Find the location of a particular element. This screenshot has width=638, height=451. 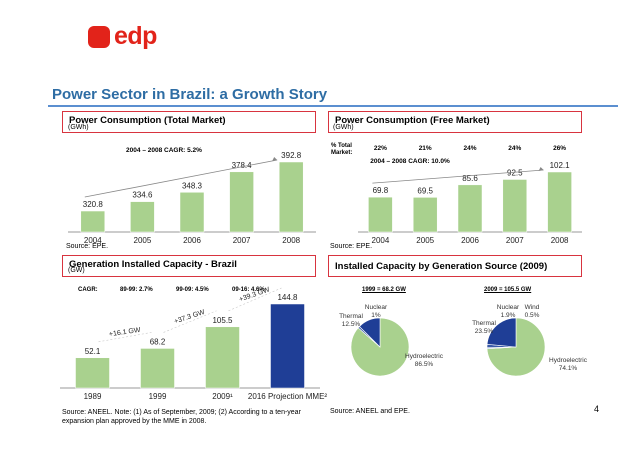

free-tick-label: 2005 is located at coordinates (425, 240).